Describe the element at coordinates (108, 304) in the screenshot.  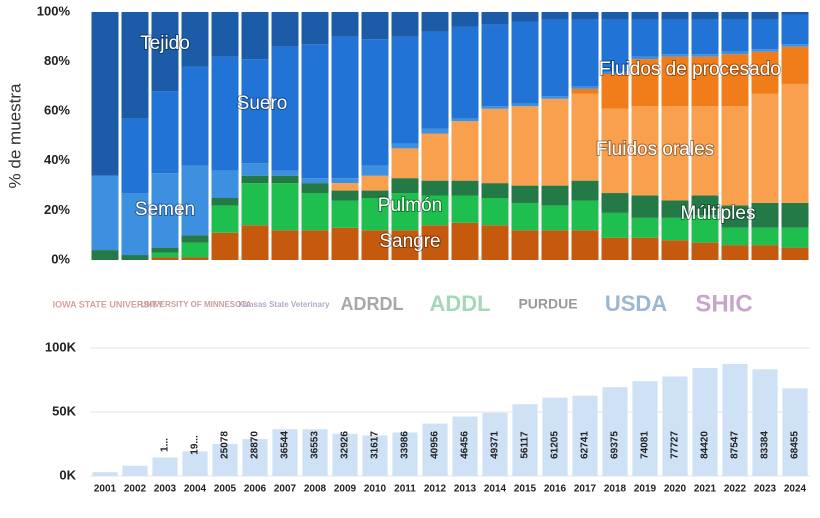
I see `logo: IOWA STATE UNIVERSITY` at that location.